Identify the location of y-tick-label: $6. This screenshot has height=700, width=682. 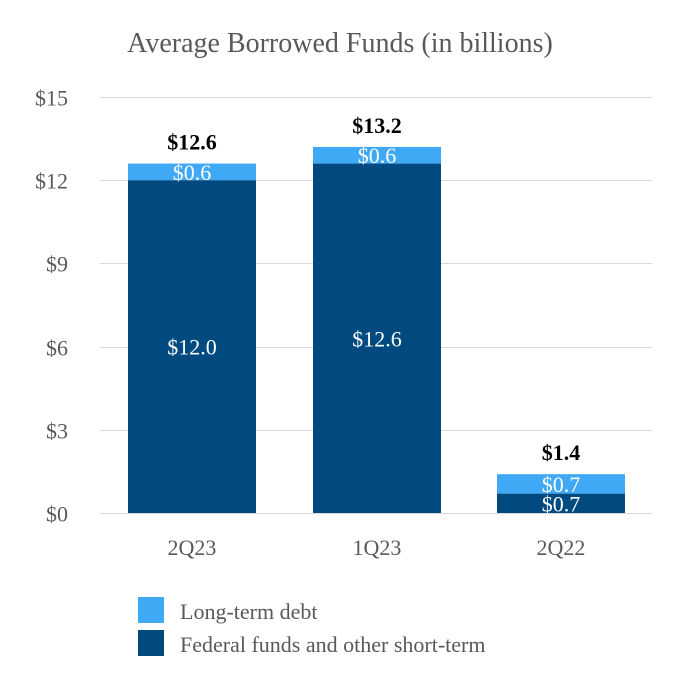
(57, 348).